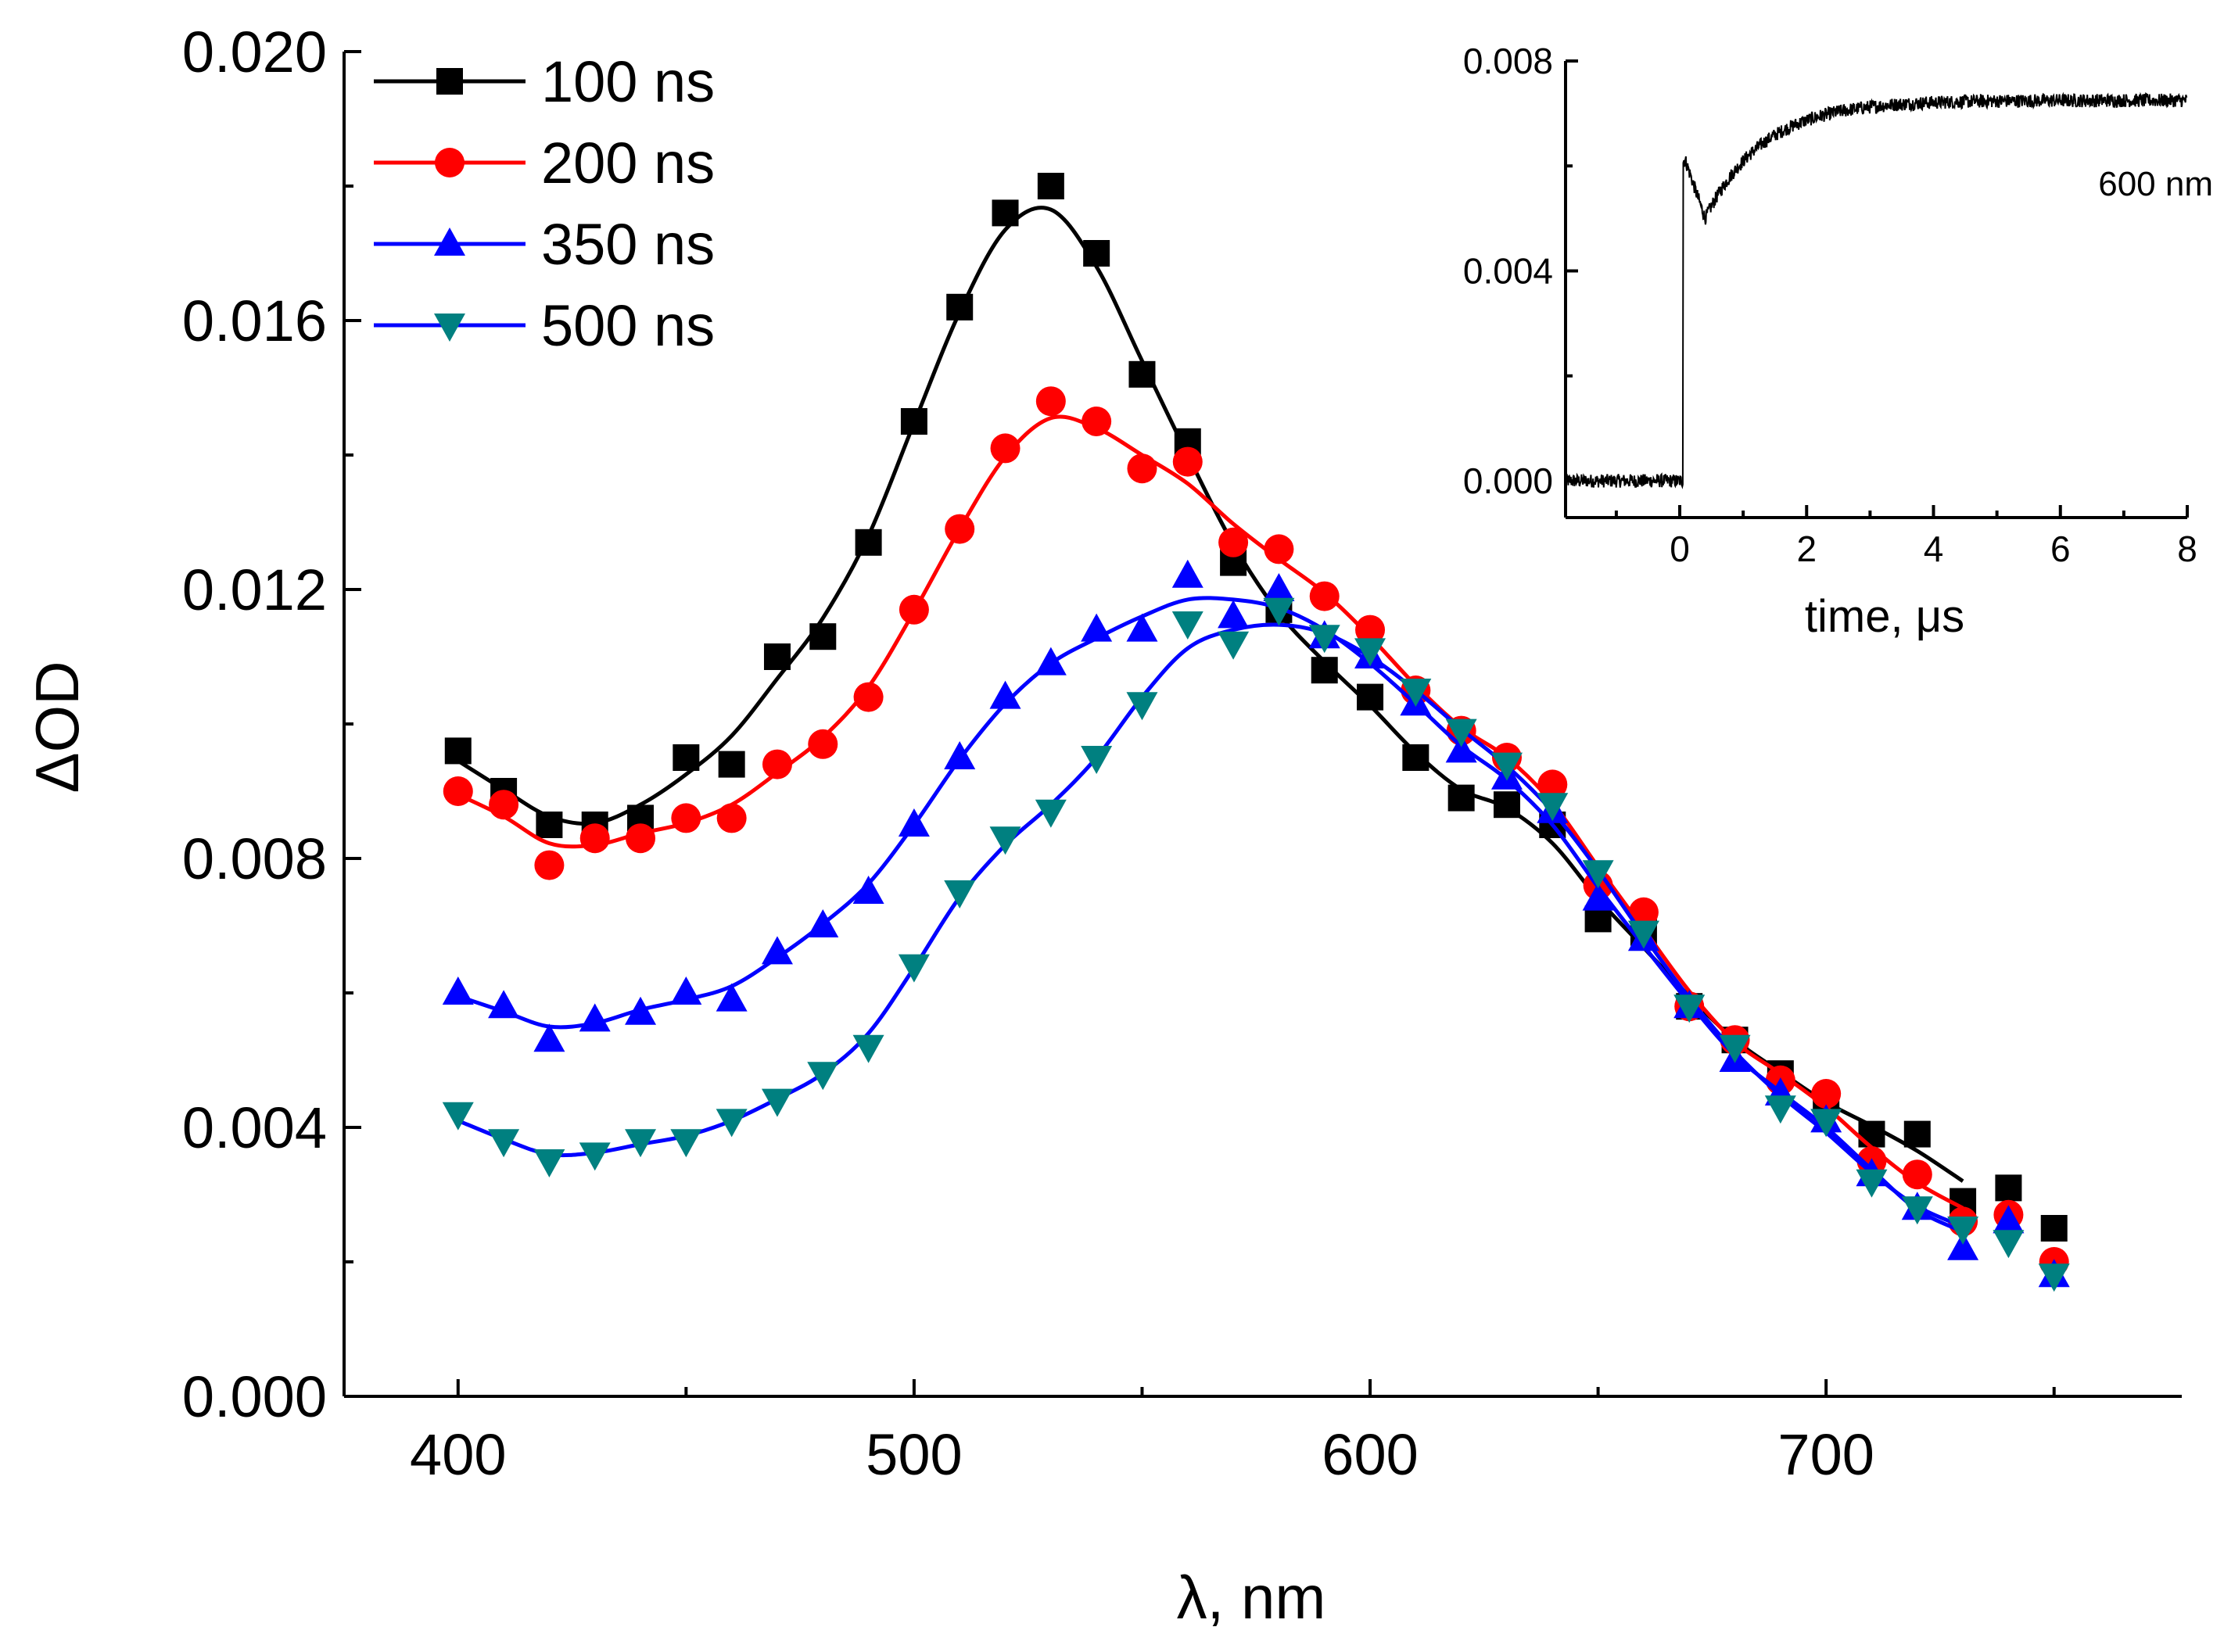  Describe the element at coordinates (628, 325) in the screenshot. I see `legend-label: 500 ns` at that location.